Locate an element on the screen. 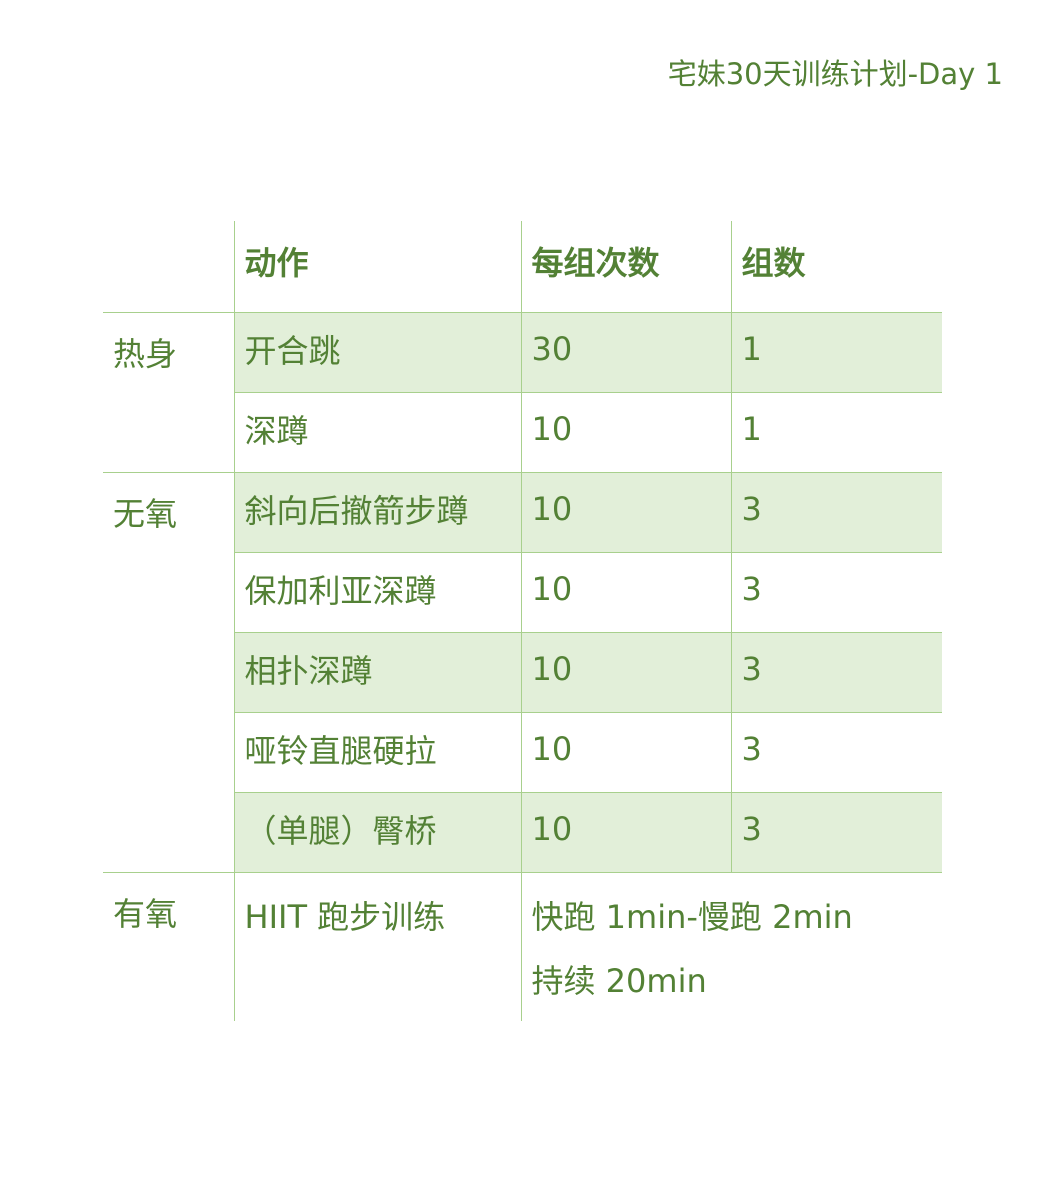  header-sets: 组数 is located at coordinates (836, 267).